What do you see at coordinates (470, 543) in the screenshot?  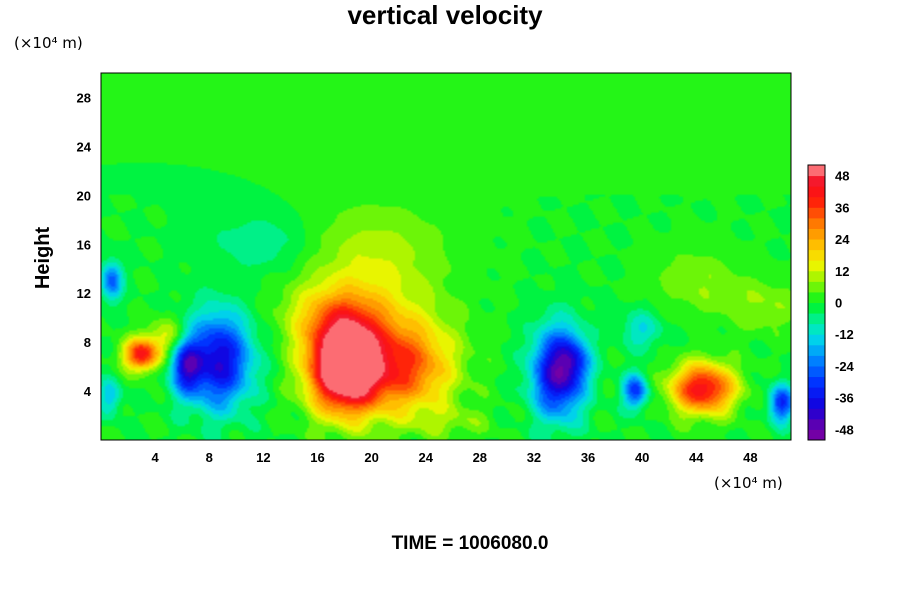 I see `time-label: TIME = 1006080.0` at bounding box center [470, 543].